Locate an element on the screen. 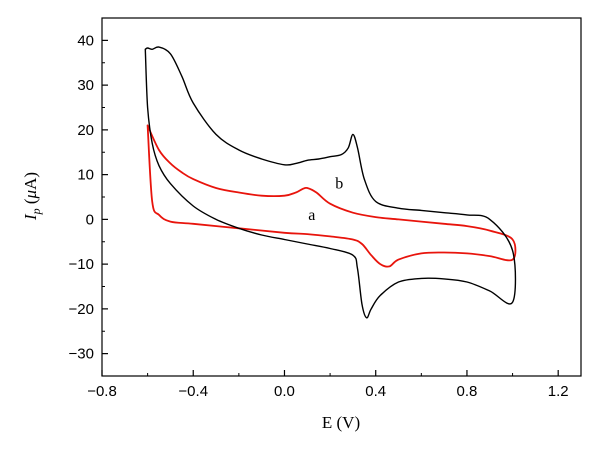  x-tick-label: 1.2 is located at coordinates (558, 391).